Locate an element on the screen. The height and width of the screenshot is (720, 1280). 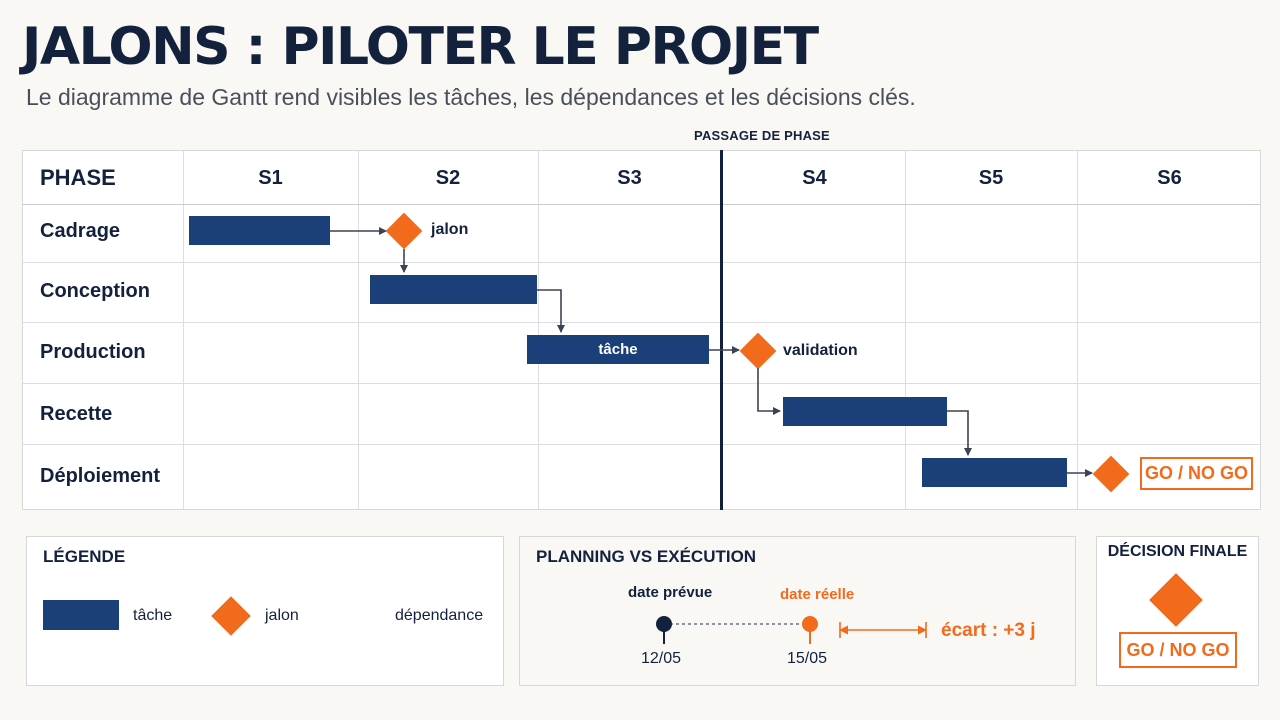
phase-pass-line is located at coordinates (721, 330).